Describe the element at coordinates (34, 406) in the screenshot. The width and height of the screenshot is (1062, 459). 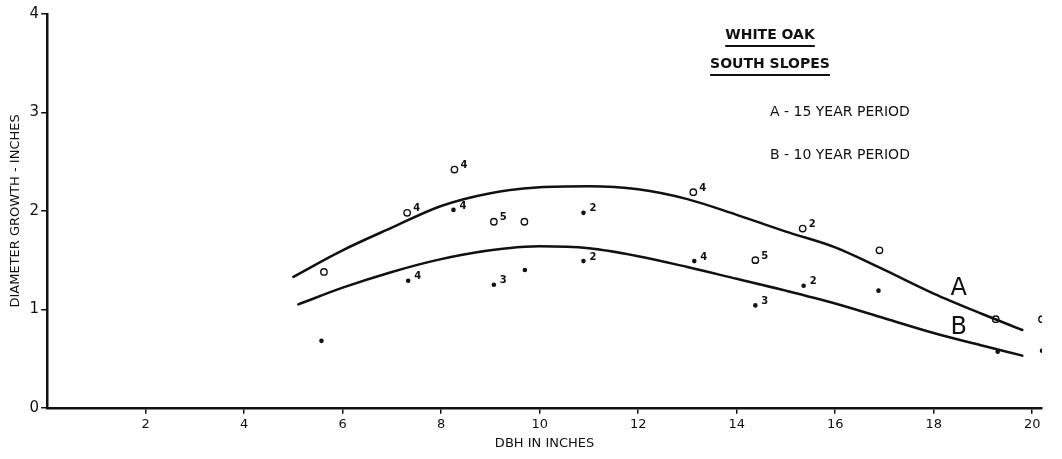
I see `y-tick-label: 0` at that location.